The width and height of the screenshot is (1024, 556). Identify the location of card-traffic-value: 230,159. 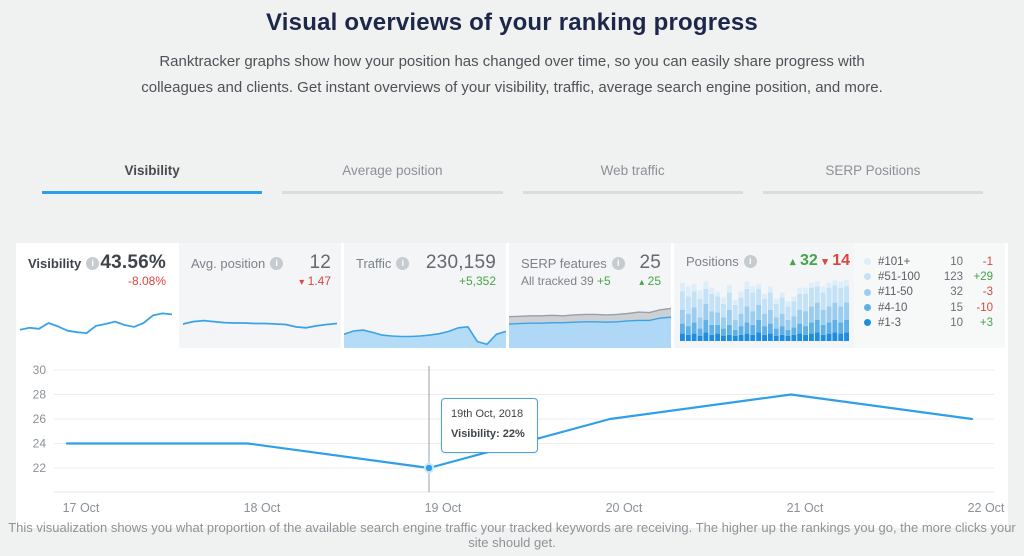
(460, 262).